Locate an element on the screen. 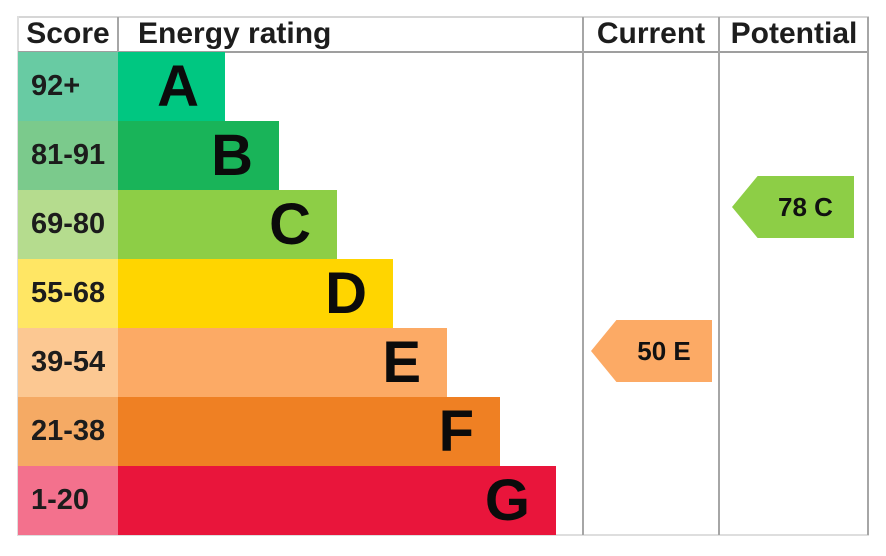 The height and width of the screenshot is (556, 886). table-top-border is located at coordinates (443, 17).